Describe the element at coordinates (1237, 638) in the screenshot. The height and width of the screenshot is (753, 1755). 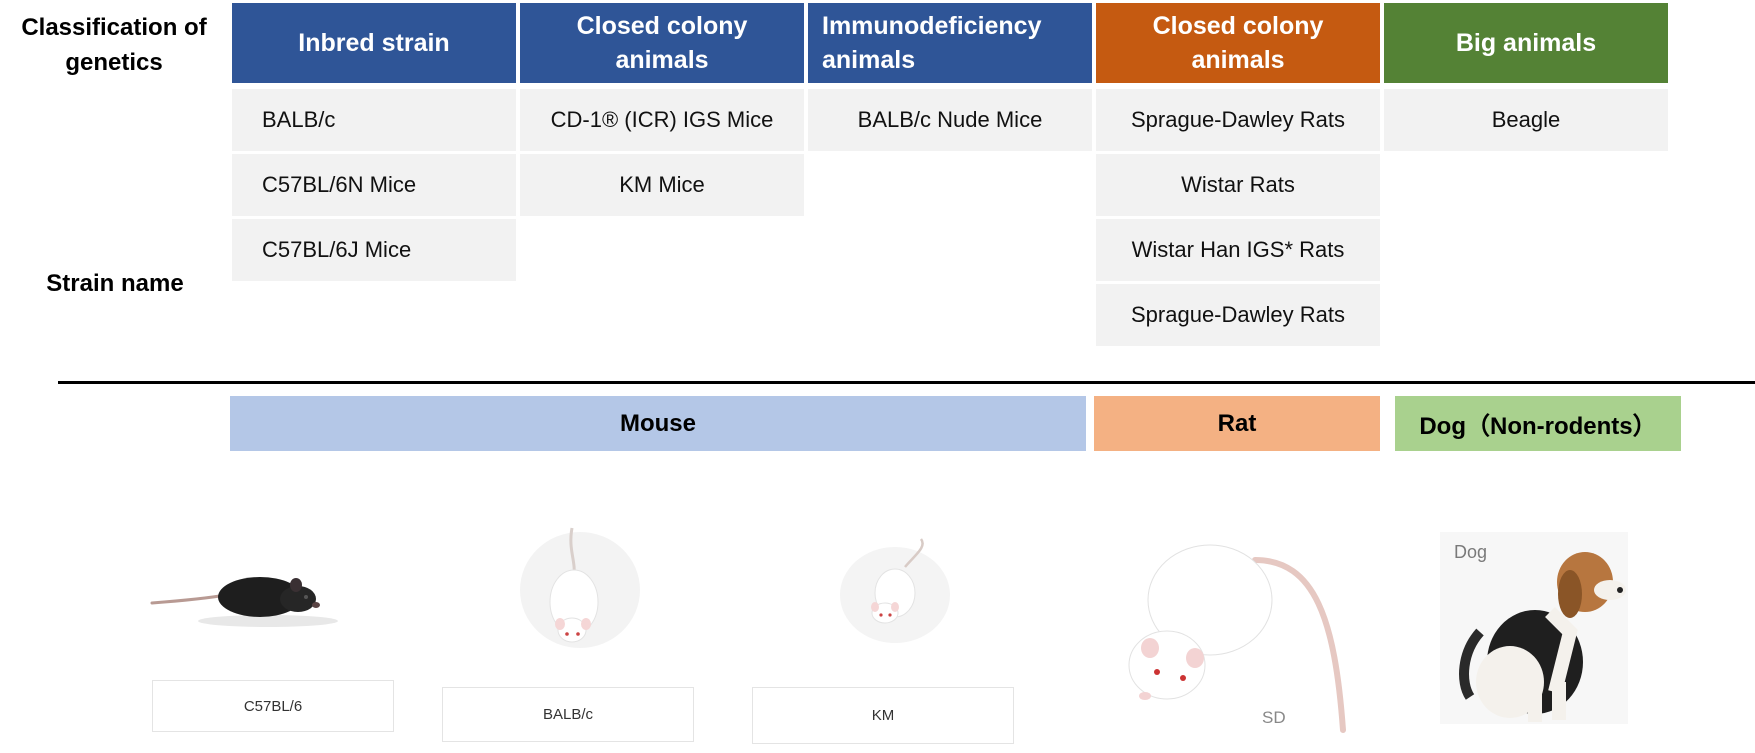
I see `white-rat-icon` at that location.